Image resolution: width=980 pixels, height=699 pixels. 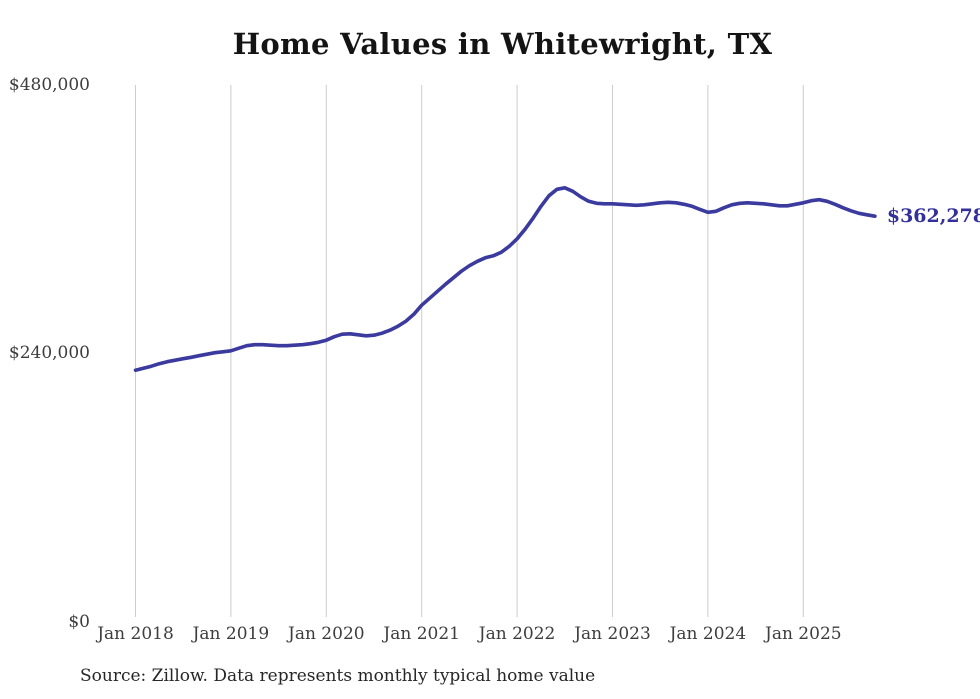 What do you see at coordinates (421, 634) in the screenshot?
I see `x-axis-tick-label: Jan 2021` at bounding box center [421, 634].